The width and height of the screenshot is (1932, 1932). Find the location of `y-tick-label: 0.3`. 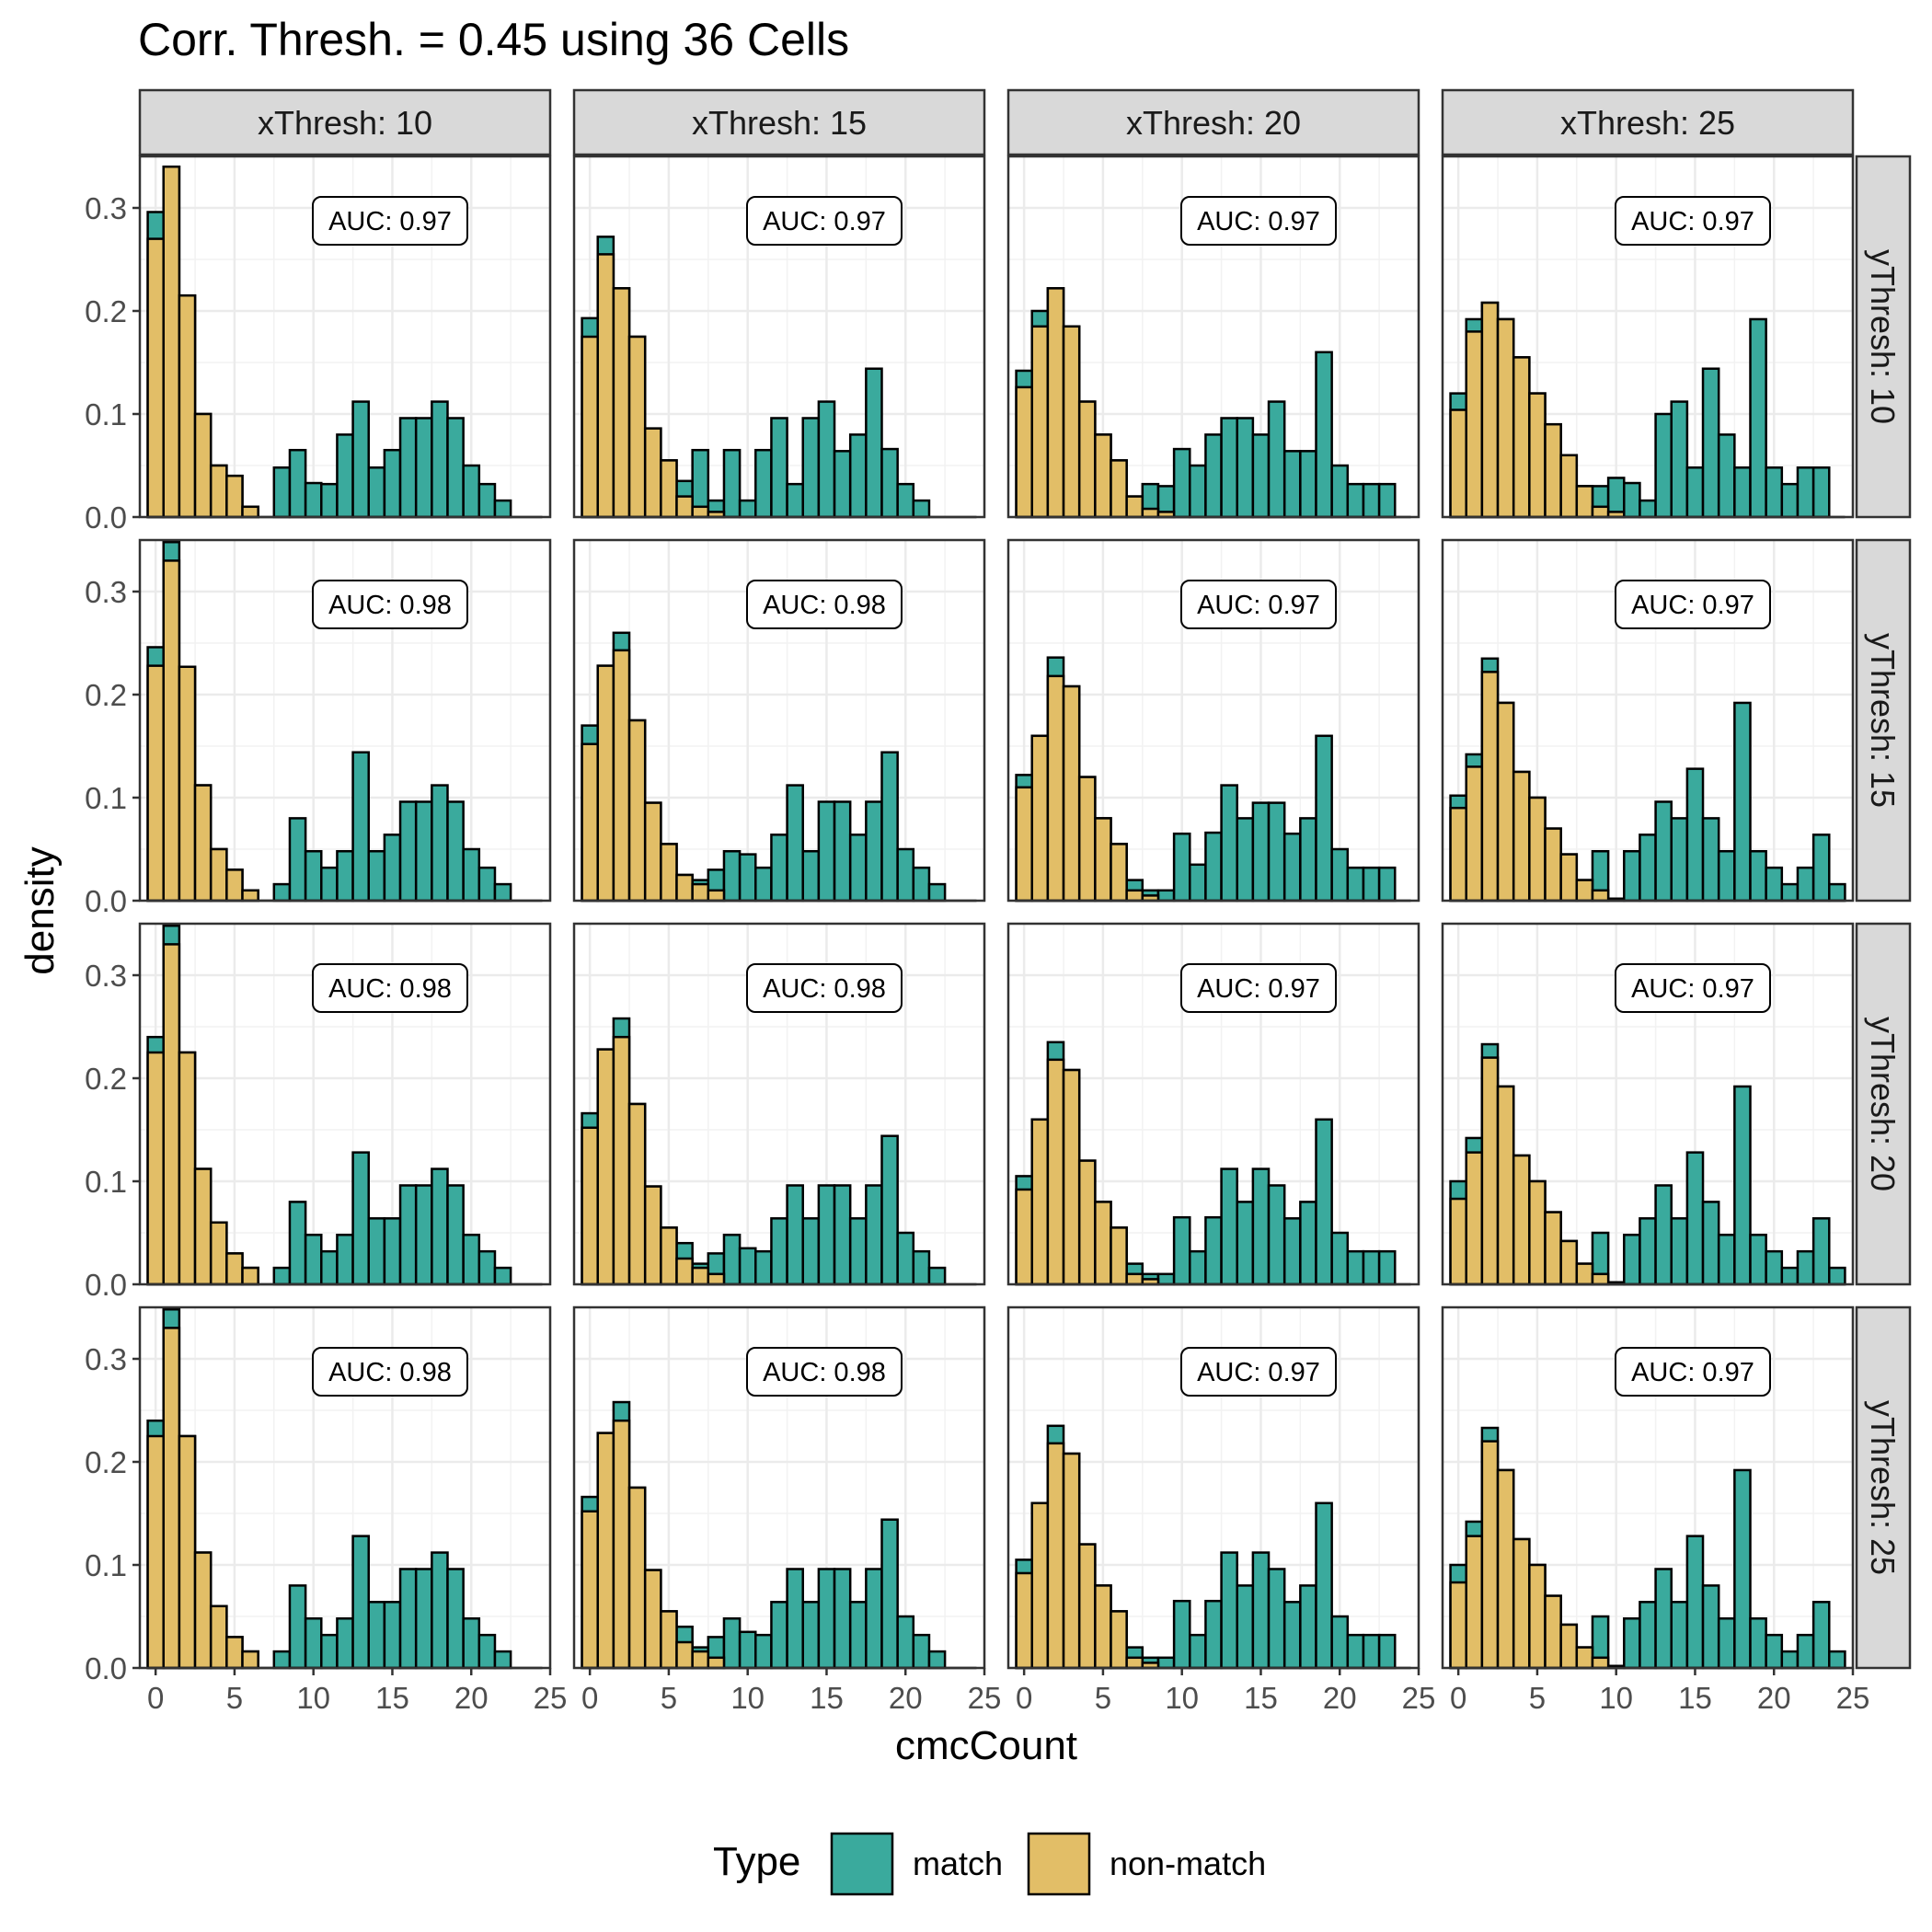

y-tick-label: 0.3 is located at coordinates (106, 976).